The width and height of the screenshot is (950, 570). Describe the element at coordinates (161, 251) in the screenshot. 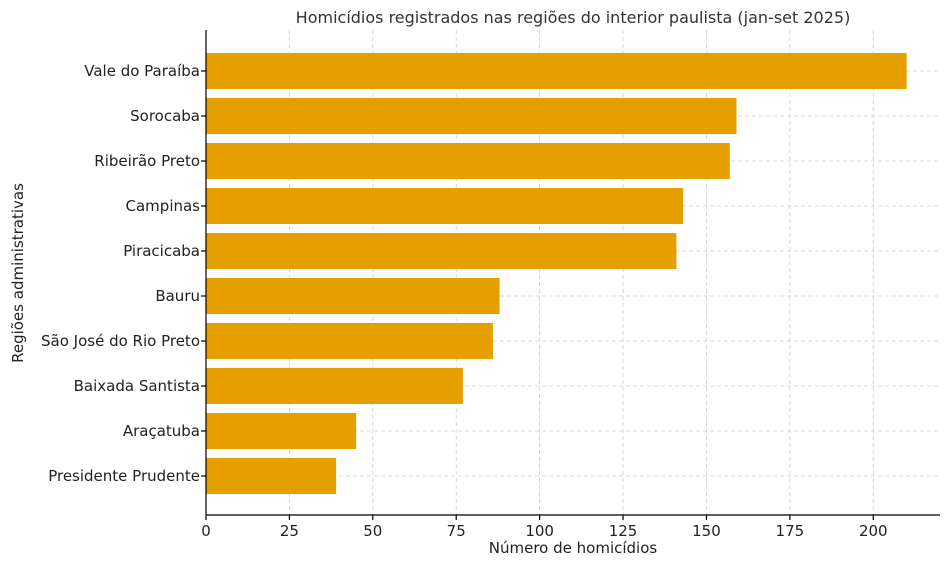

I see `y-tick-label: Piracicaba` at that location.